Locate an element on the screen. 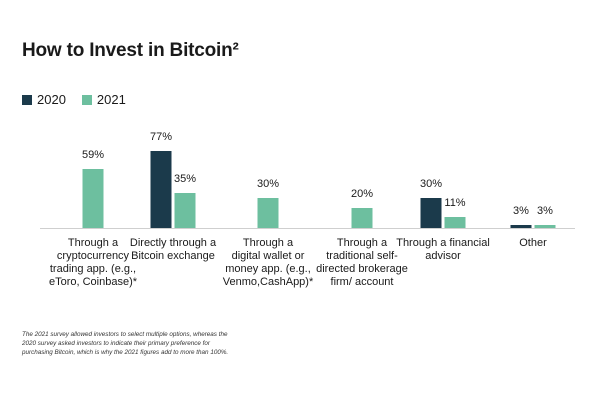 The image size is (600, 400). bar-label-2021-2: 30% is located at coordinates (268, 184).